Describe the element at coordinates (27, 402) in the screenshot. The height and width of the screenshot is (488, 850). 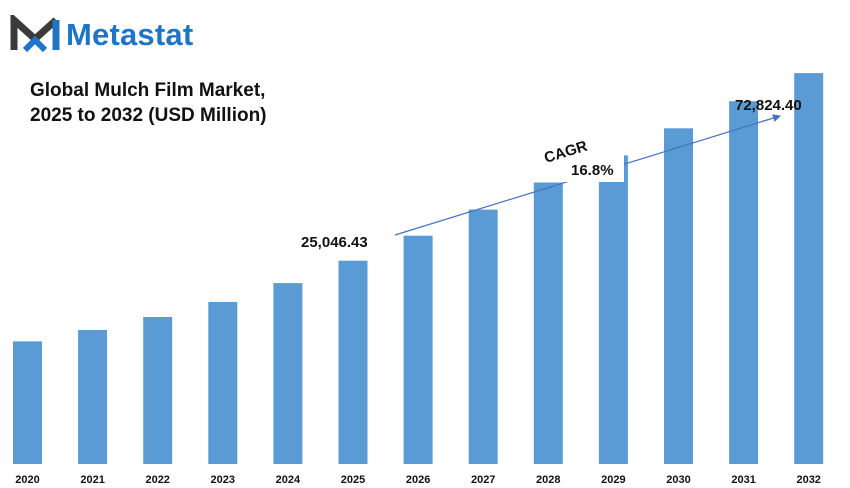
I see `bar-2020` at that location.